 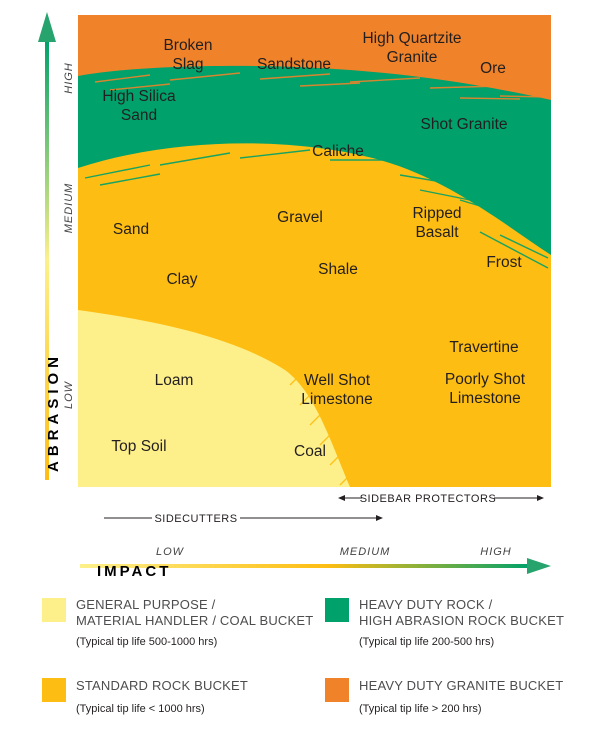 What do you see at coordinates (324, 509) in the screenshot?
I see `range-bars: SIDEBAR PROTECTORS SIDECUTTERS` at bounding box center [324, 509].